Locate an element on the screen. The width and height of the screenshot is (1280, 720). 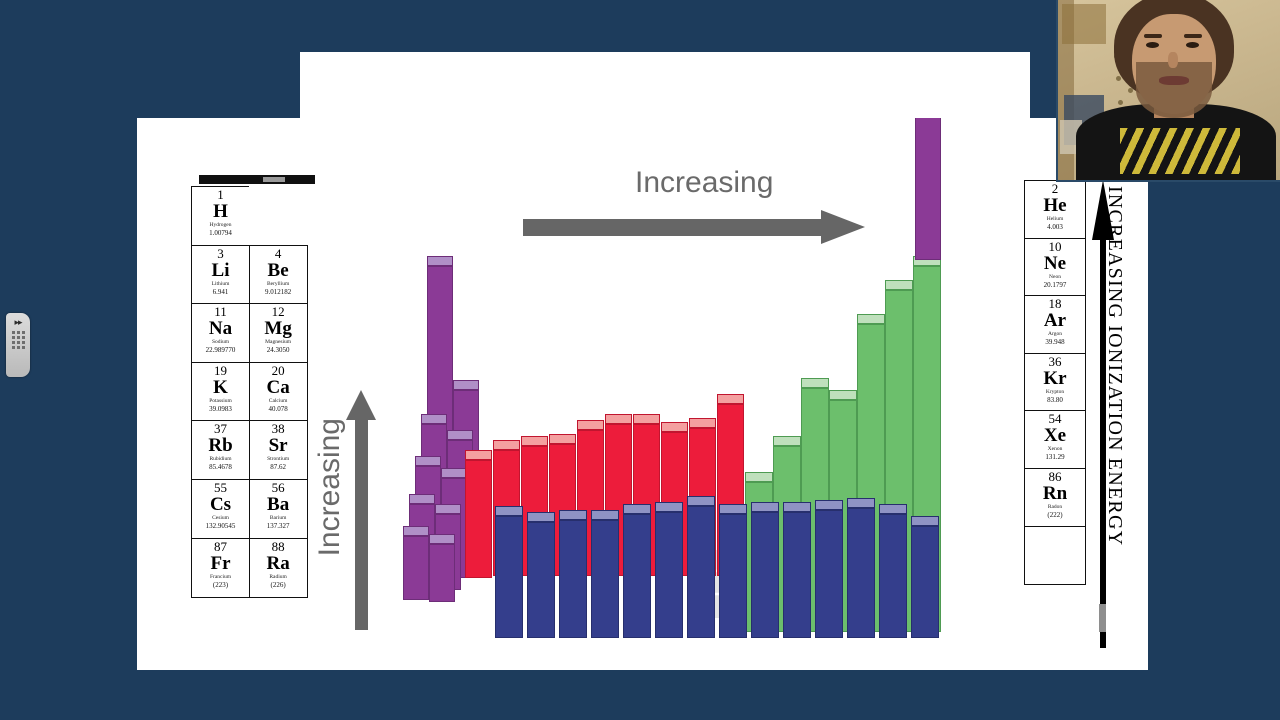
element-name: Xenon is located at coordinates (1055, 449).